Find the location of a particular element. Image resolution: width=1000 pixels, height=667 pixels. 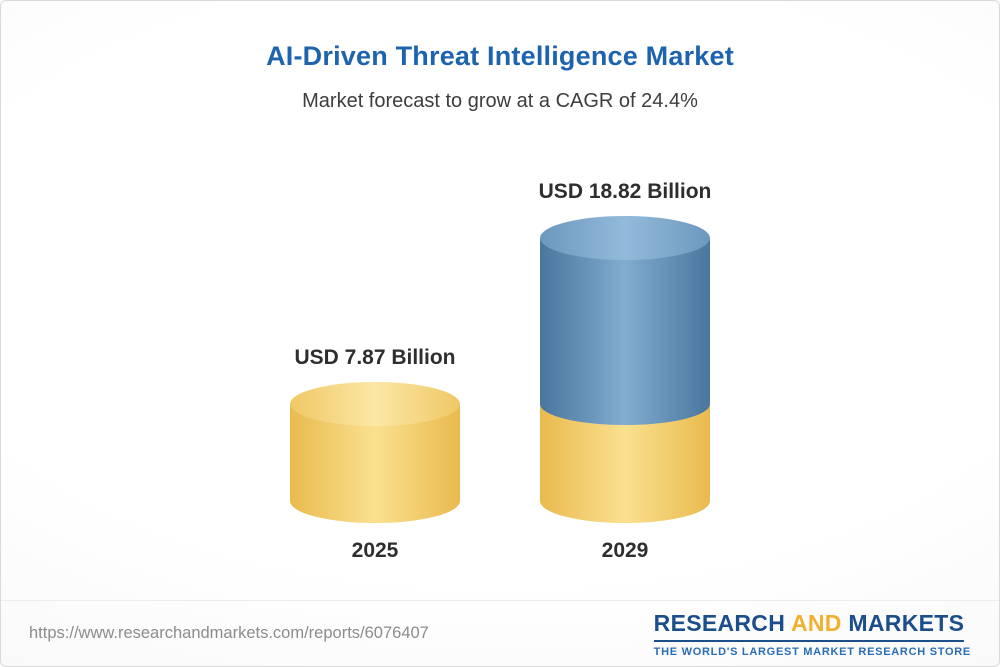

cylinder-2029 is located at coordinates (625, 369).